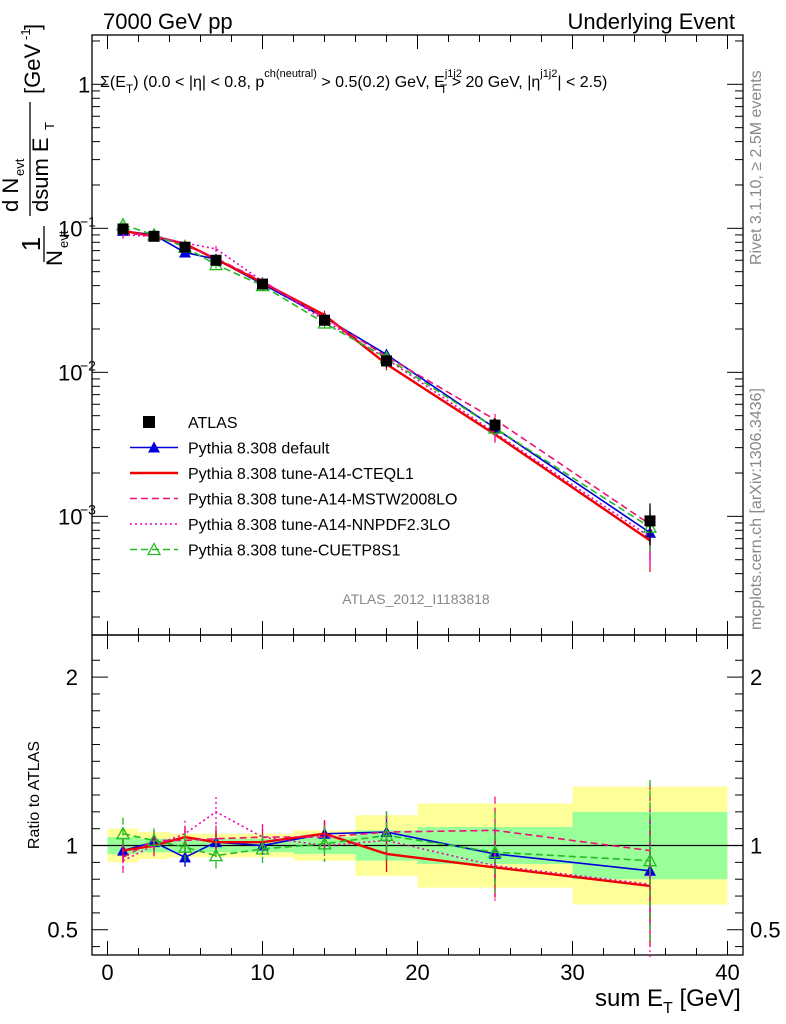 The height and width of the screenshot is (1024, 786). What do you see at coordinates (417, 972) in the screenshot?
I see `x-tick-label: 20` at bounding box center [417, 972].